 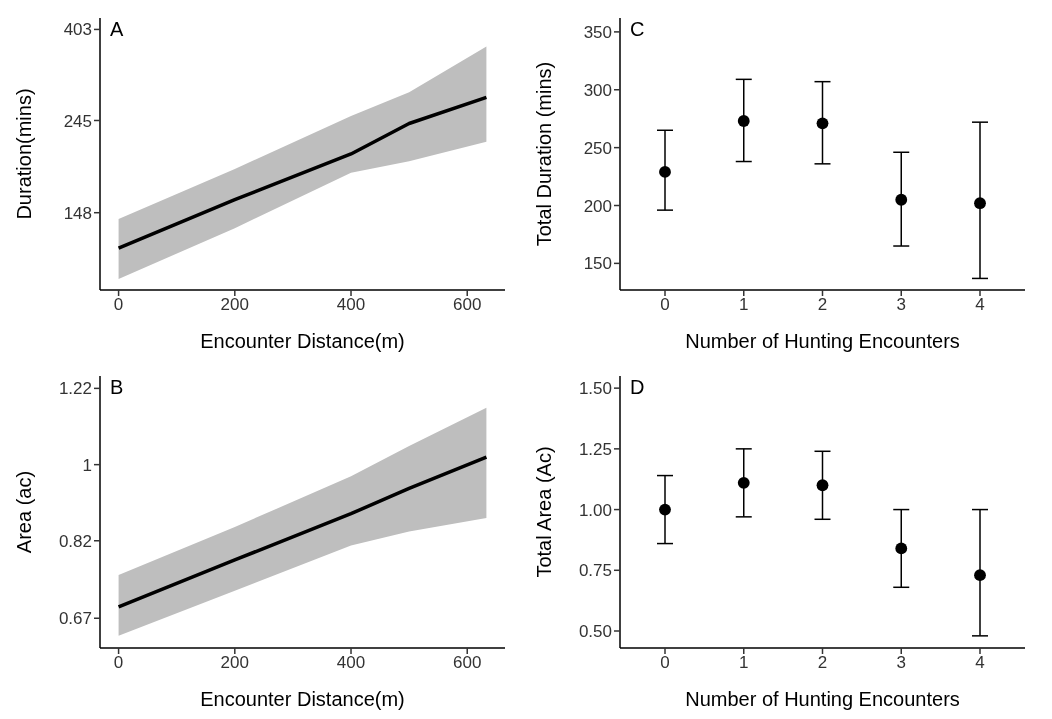 I want to click on annotation: C, so click(x=637, y=29).